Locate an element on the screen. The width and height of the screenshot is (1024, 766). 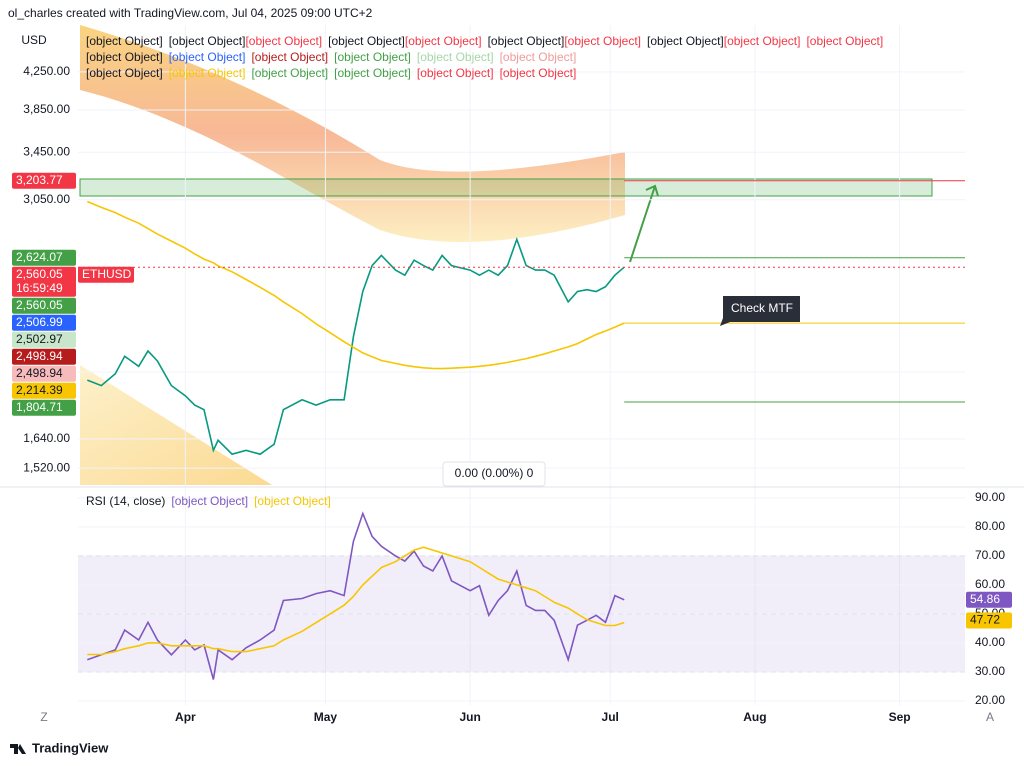
corner-label: A is located at coordinates (990, 717).